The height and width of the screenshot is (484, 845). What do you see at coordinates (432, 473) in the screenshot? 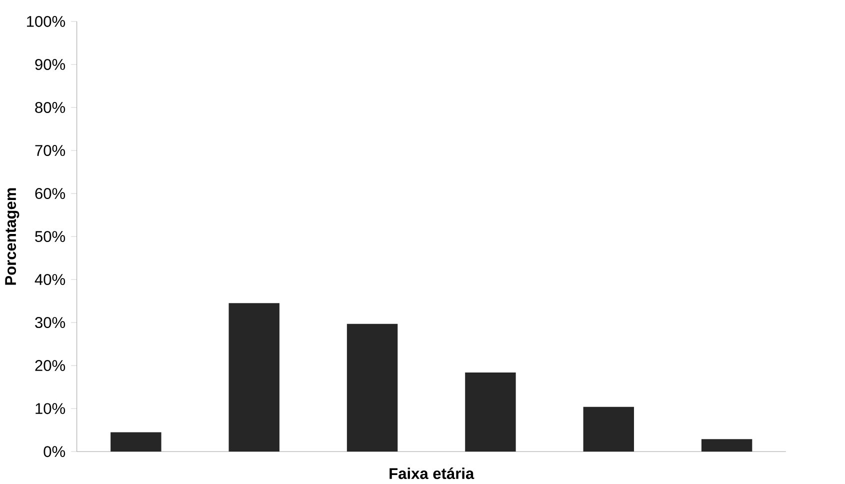
I see `x-axis-title: Faixa etária` at bounding box center [432, 473].